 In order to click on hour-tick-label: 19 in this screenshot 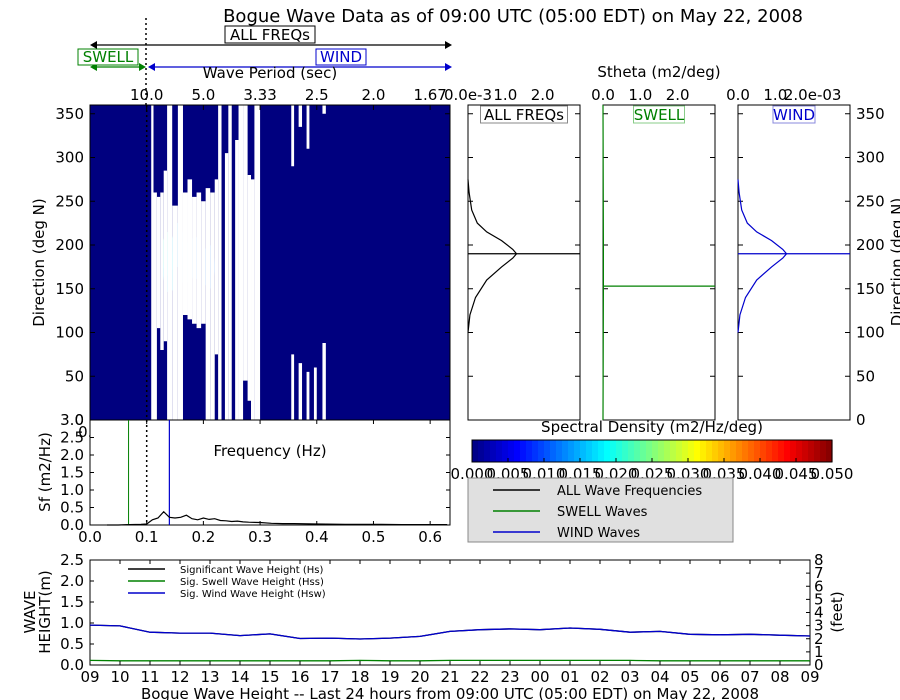, I will do `click(389, 677)`.